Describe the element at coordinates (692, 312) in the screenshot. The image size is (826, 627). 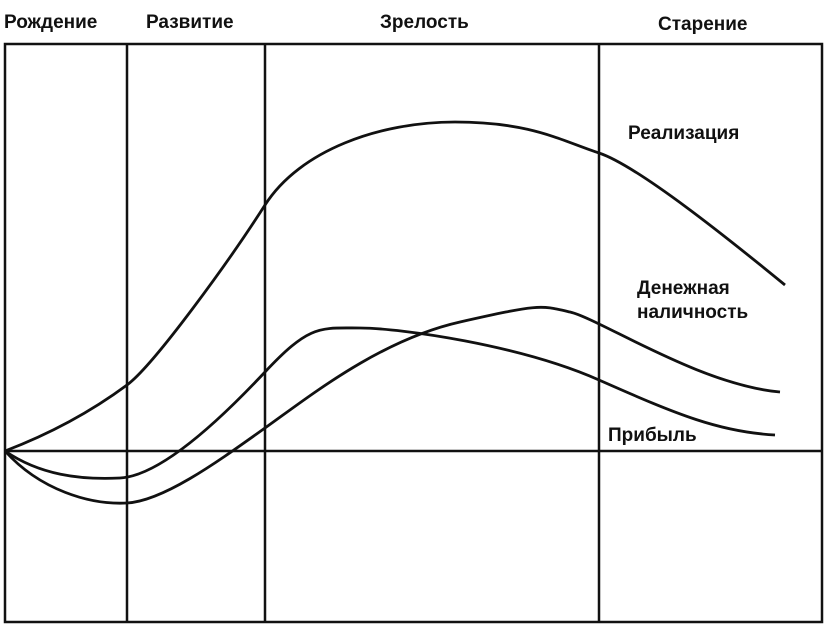
I see `curve-label: наличность` at that location.